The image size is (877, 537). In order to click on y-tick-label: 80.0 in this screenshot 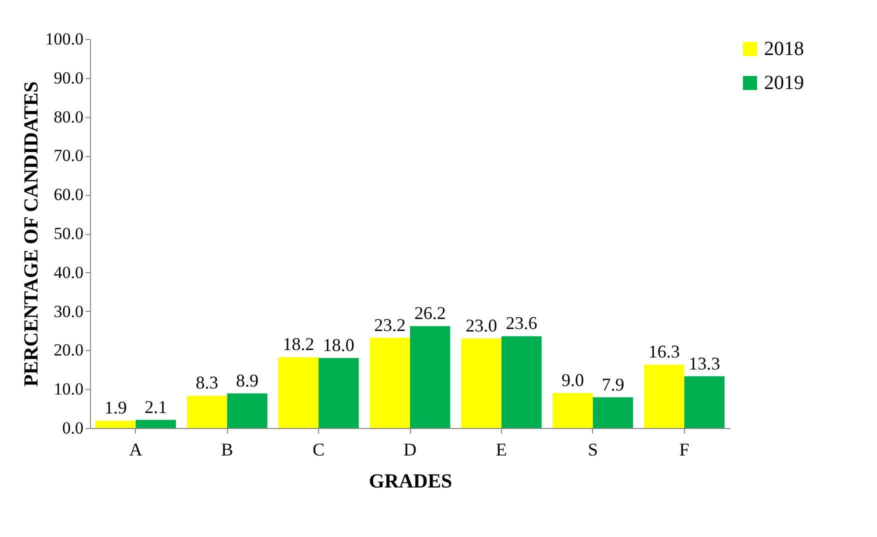, I will do `click(69, 116)`.